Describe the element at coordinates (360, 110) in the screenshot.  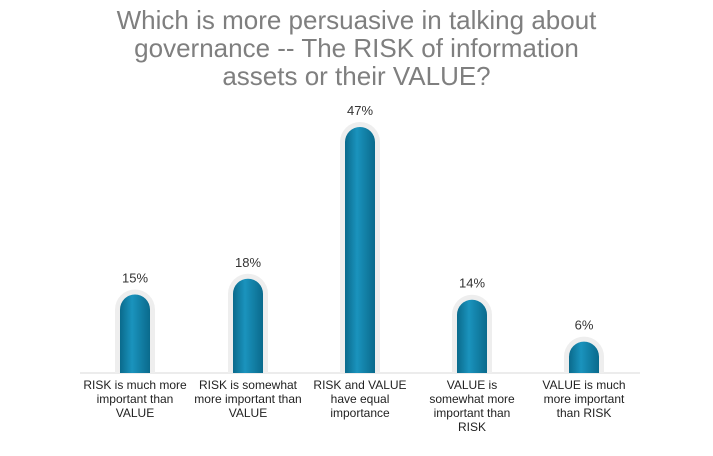
I see `data-label: 47%` at that location.